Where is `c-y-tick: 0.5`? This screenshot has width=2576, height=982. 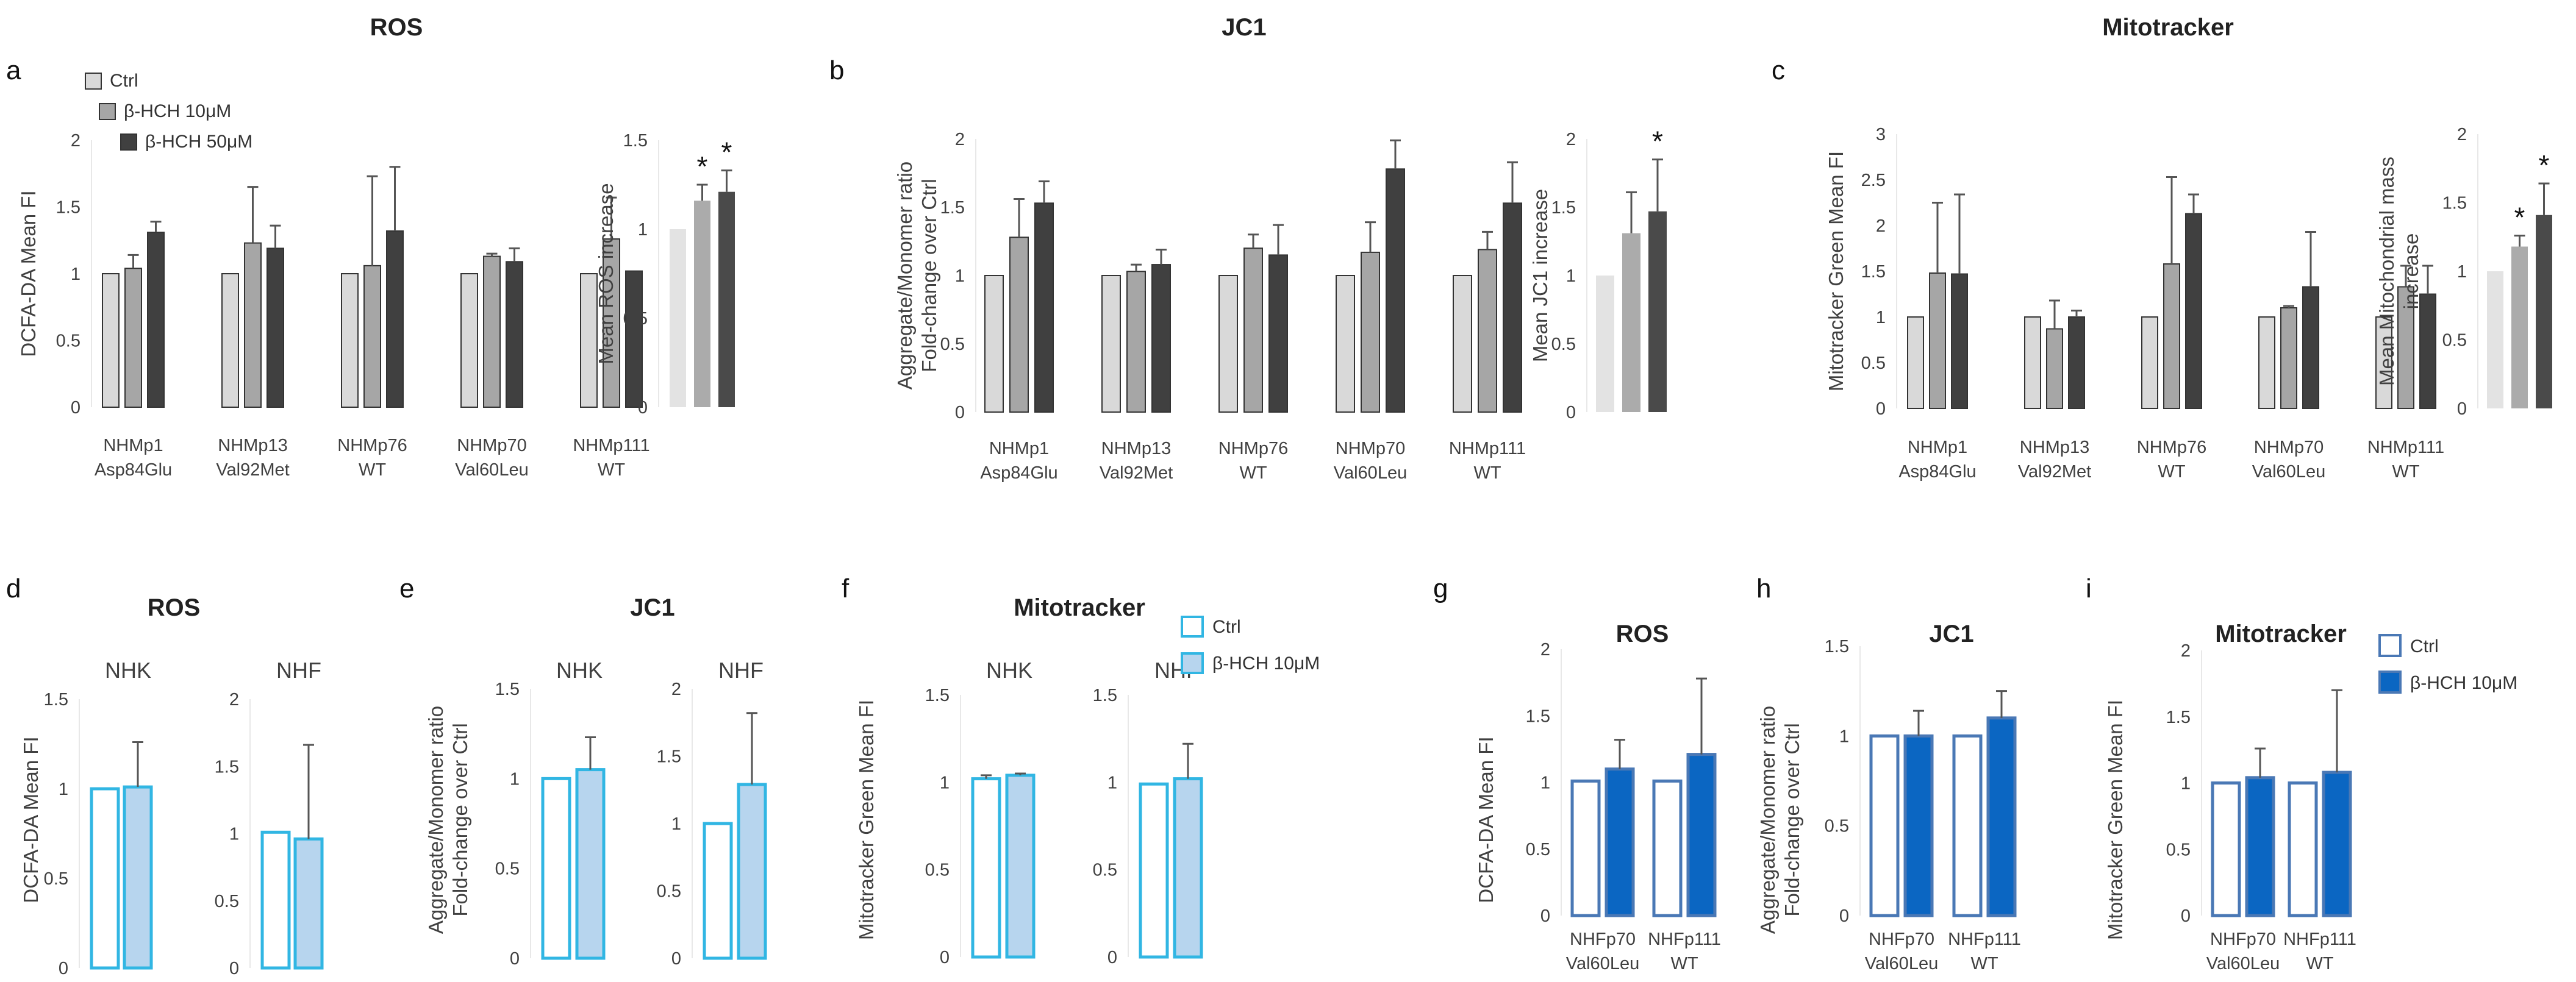 c-y-tick: 0.5 is located at coordinates (1873, 363).